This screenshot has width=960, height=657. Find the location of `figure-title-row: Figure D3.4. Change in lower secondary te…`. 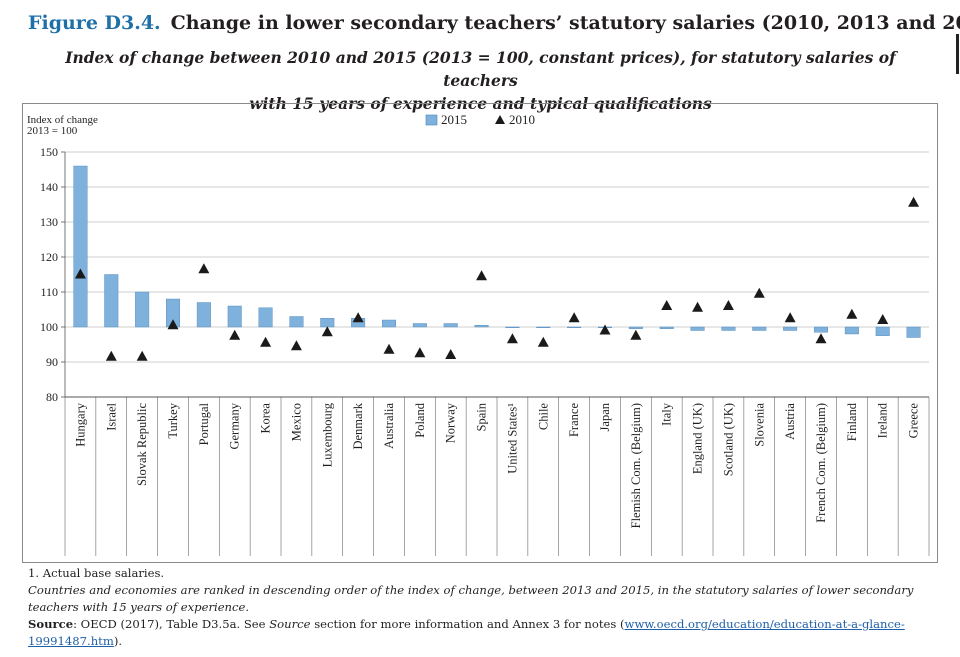

figure-title-row: Figure D3.4. Change in lower secondary te… is located at coordinates (494, 23).